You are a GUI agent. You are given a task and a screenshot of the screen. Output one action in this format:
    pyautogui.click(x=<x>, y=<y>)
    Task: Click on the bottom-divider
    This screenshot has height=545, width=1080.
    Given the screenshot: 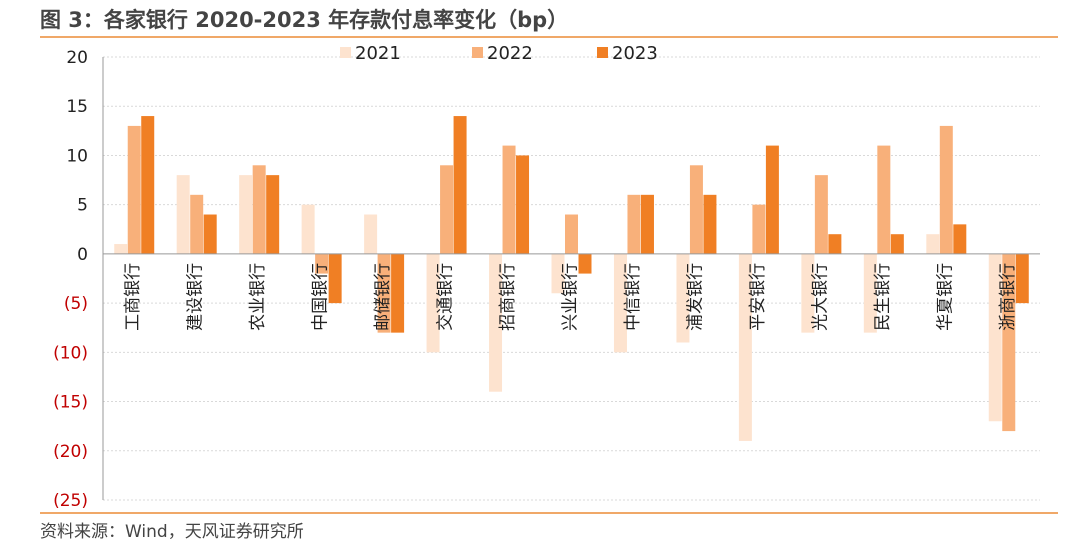 What is the action you would take?
    pyautogui.click(x=549, y=513)
    